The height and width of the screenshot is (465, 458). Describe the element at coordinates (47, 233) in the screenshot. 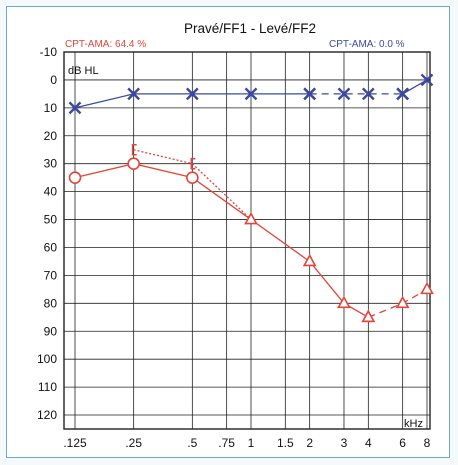

I see `y-tick-labels: -10 0 10 20 30 40 50 60 70 80 90 100 110 120` at that location.